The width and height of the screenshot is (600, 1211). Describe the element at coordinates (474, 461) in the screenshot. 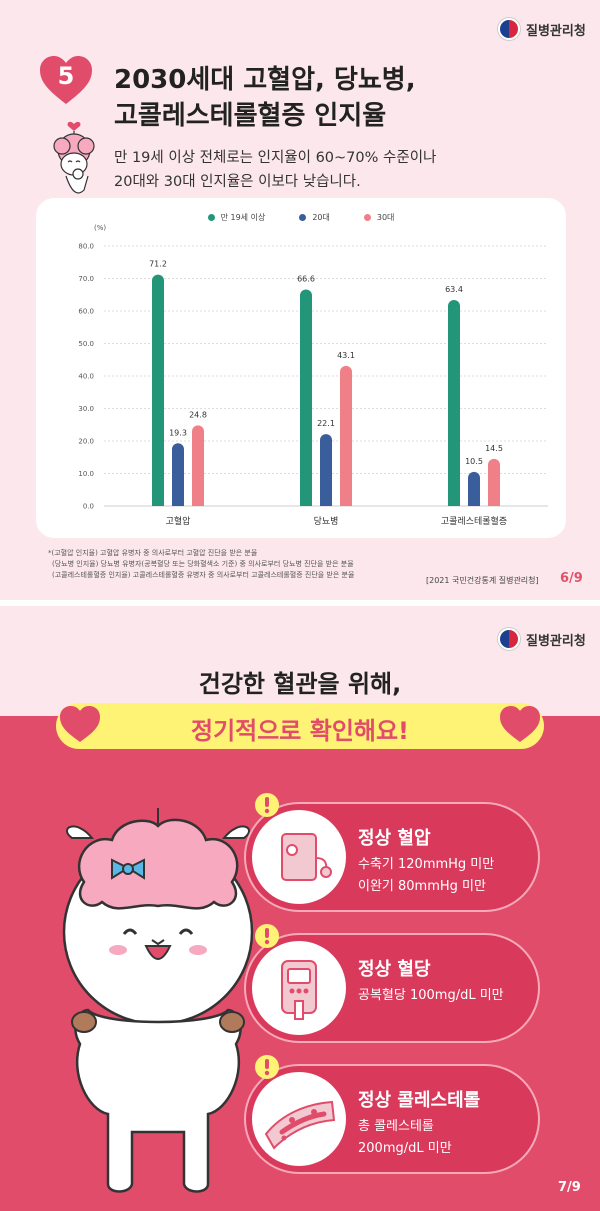

I see `data-label: 10.5` at that location.